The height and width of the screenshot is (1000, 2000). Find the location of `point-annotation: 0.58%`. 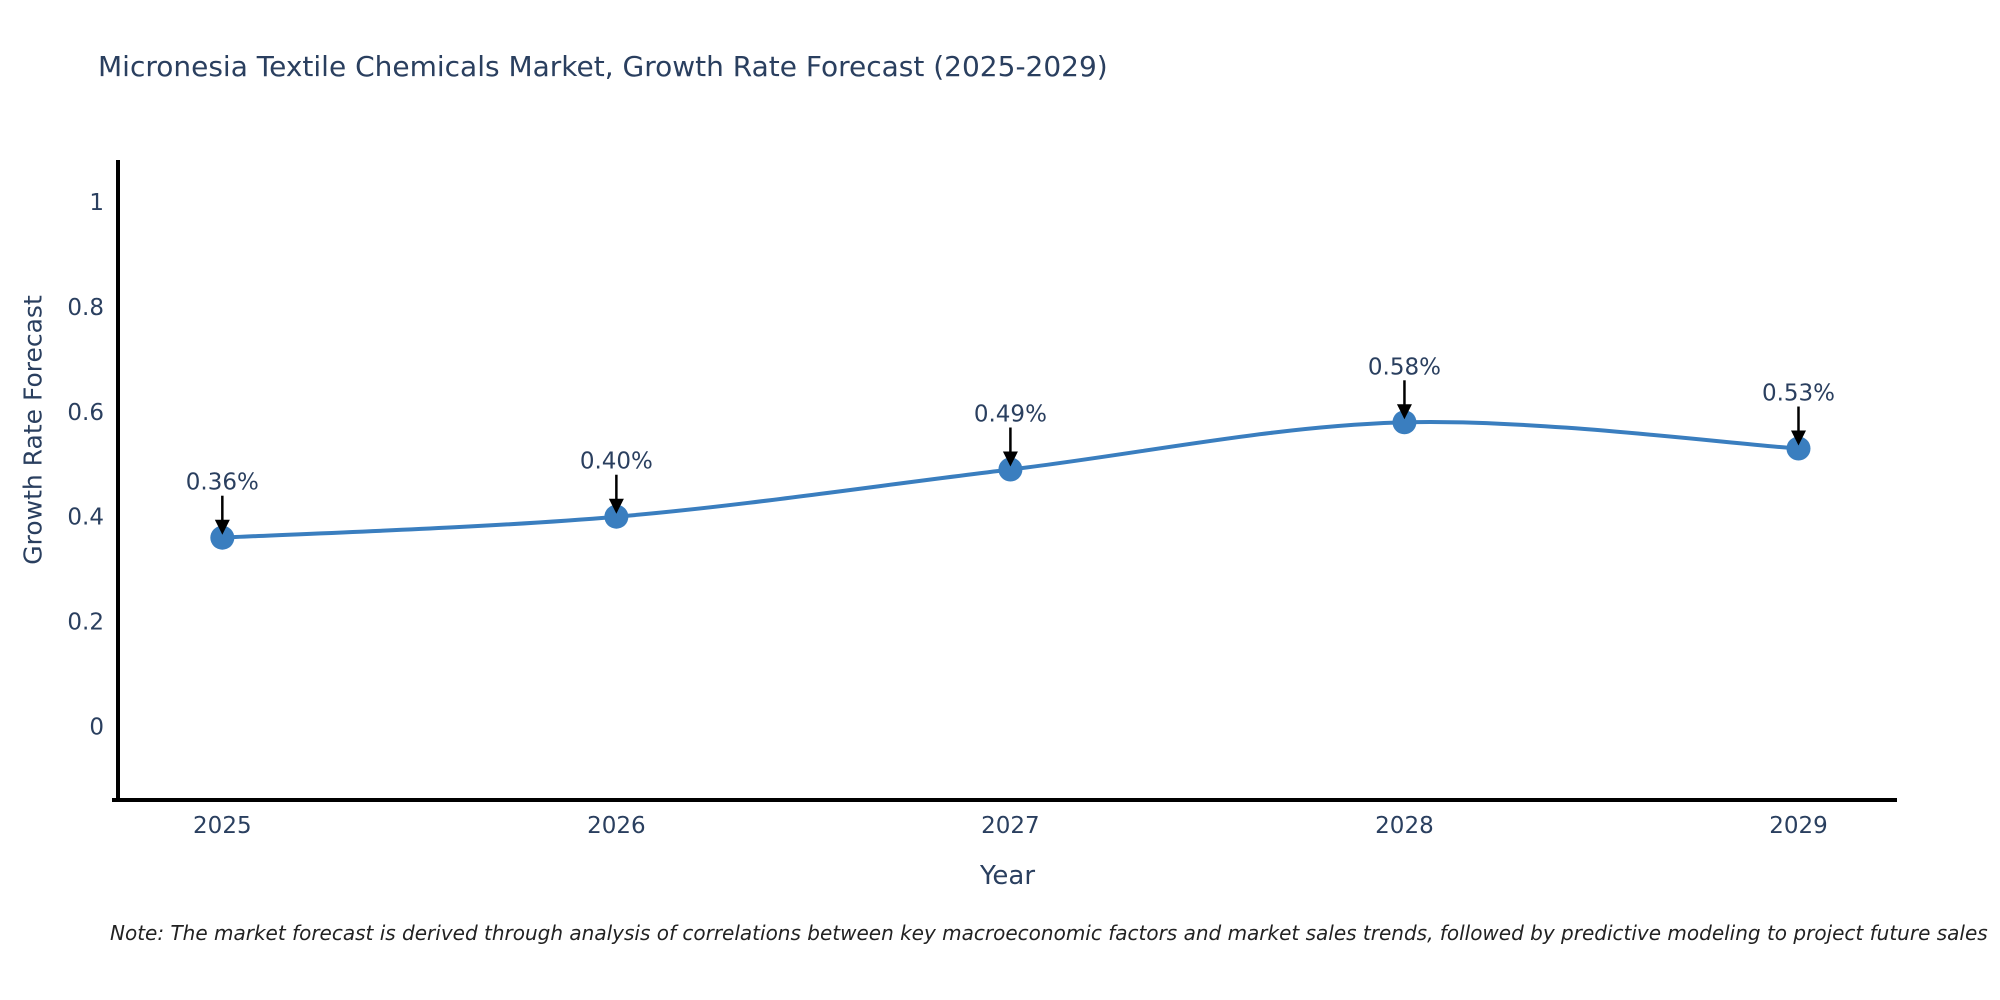

point-annotation: 0.58% is located at coordinates (1404, 367).